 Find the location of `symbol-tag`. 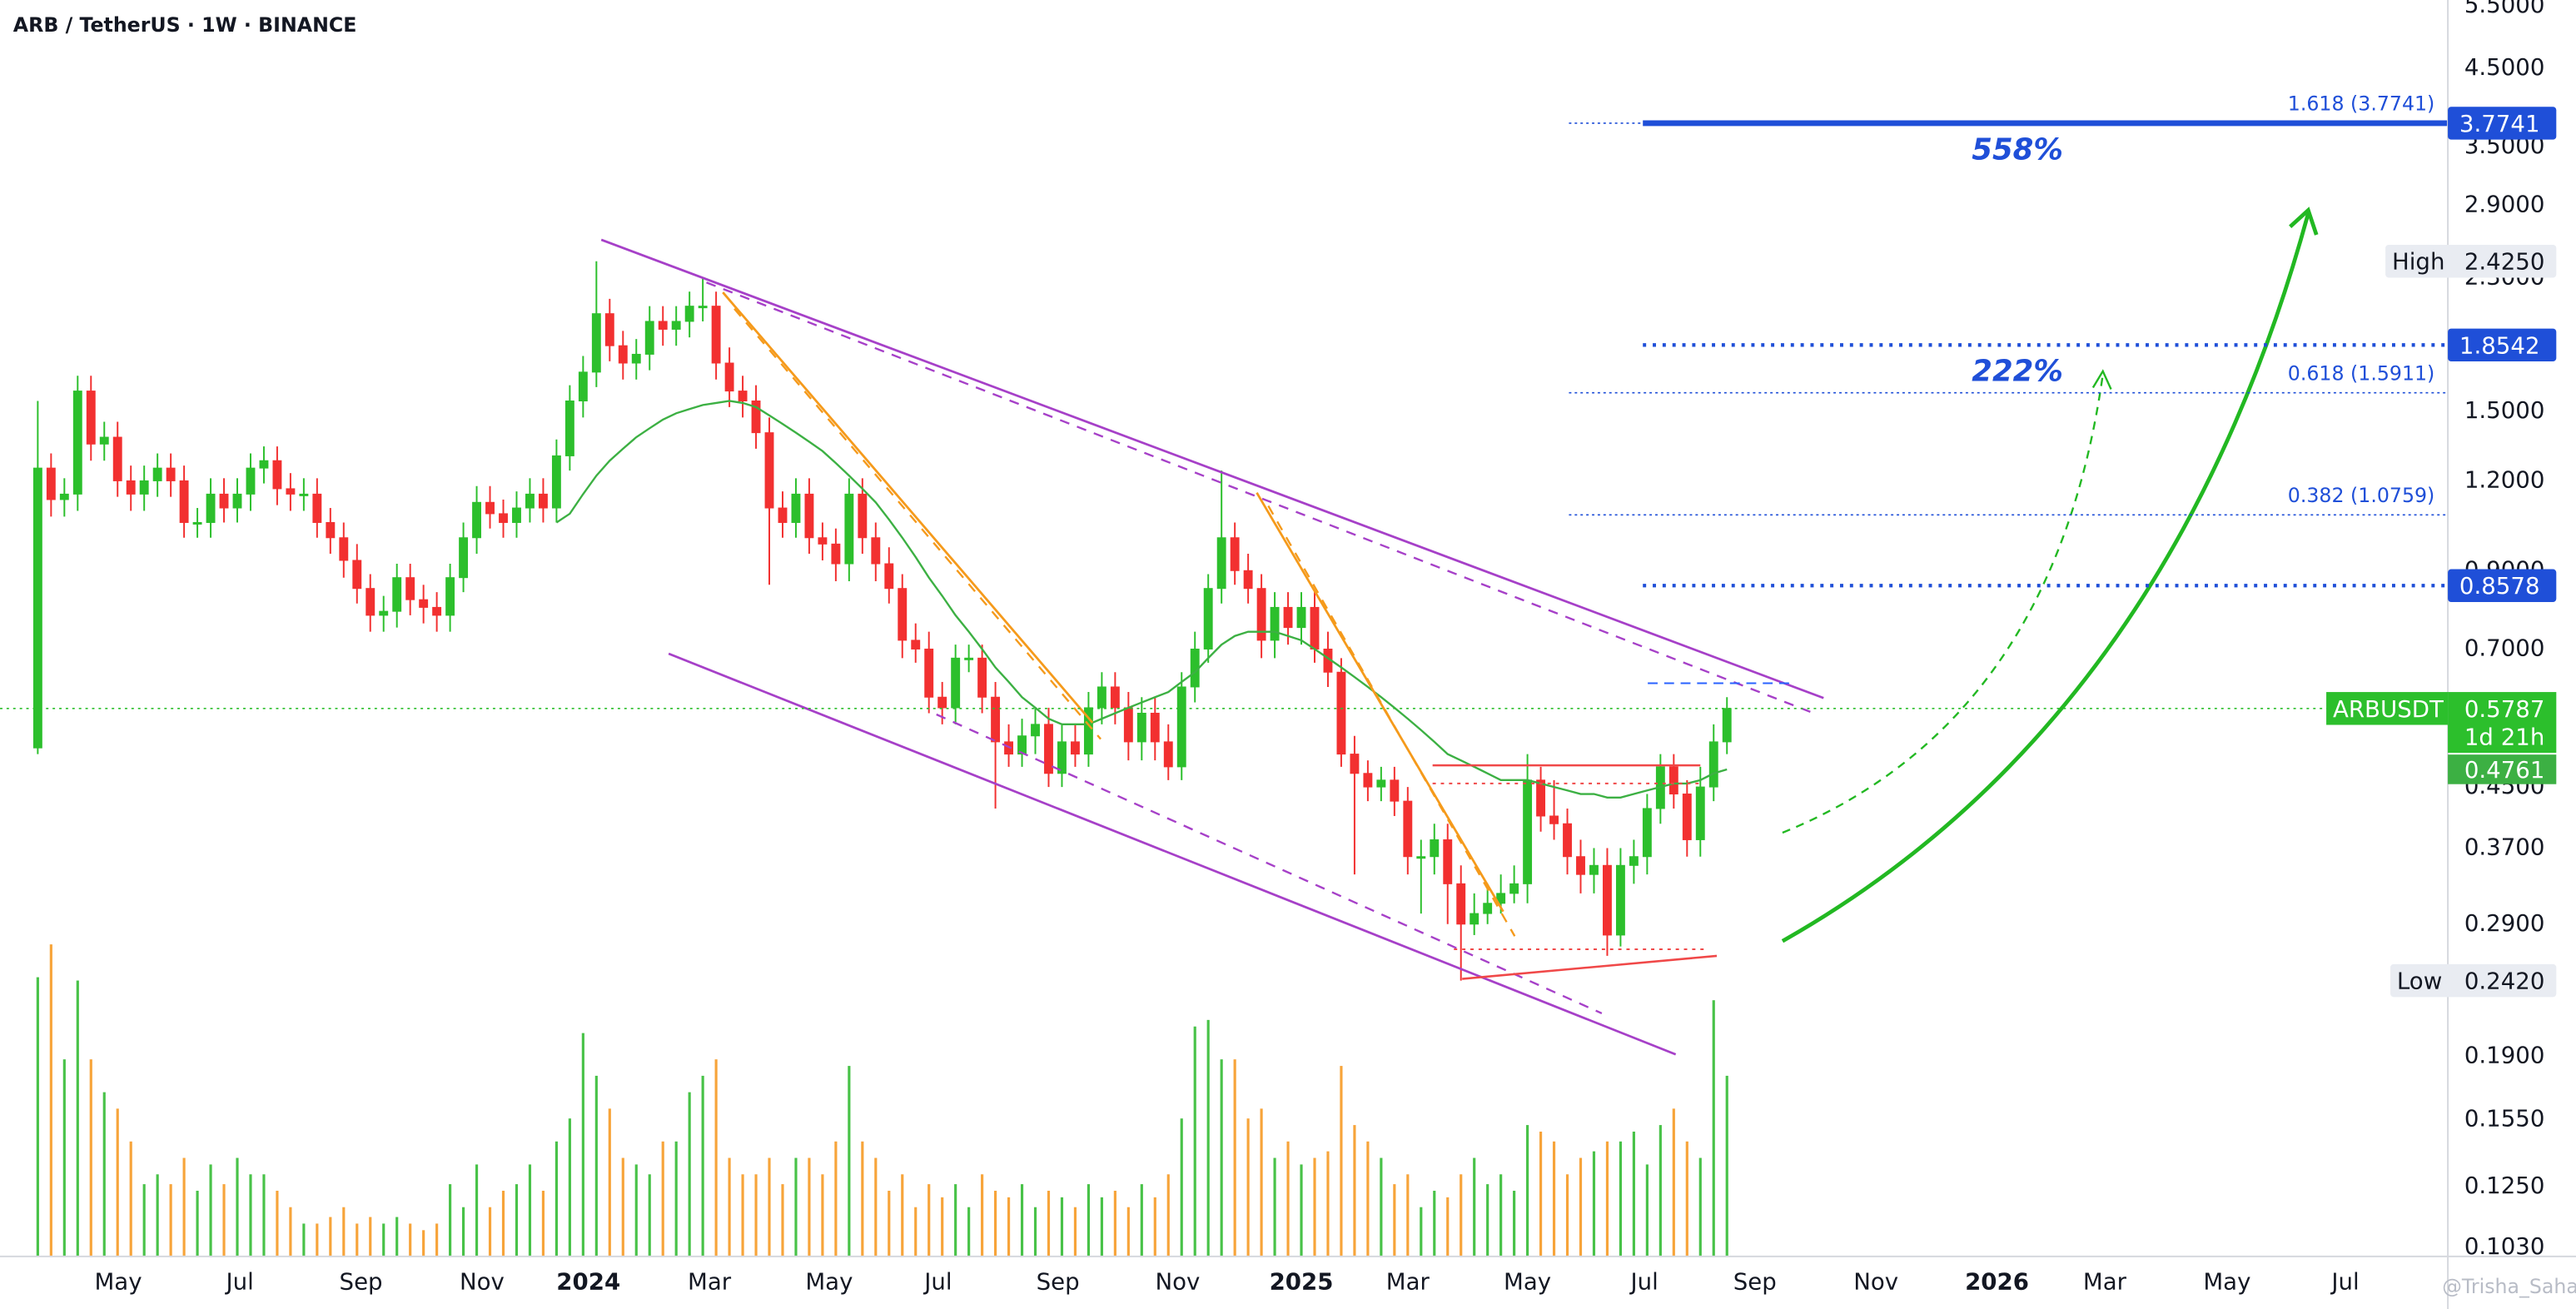

symbol-tag is located at coordinates (2387, 709).